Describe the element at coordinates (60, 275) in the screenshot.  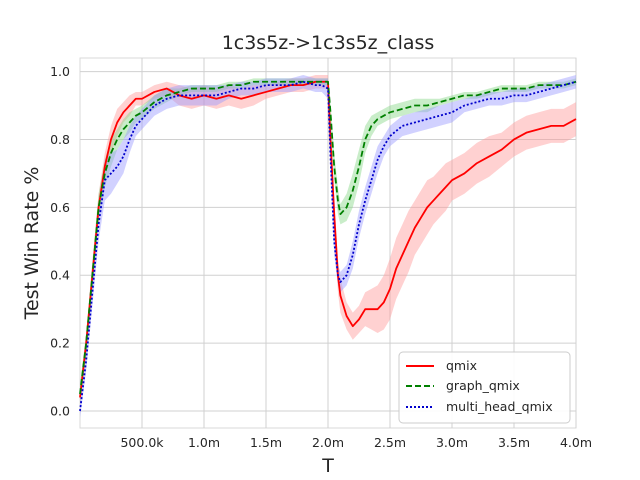
I see `y-tick-label: 0.4` at that location.